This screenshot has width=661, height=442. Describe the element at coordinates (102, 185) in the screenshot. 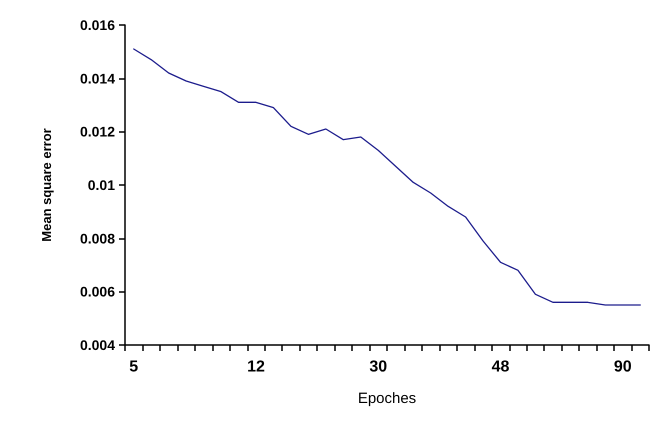

I see `y-tick-label: 0.01` at that location.